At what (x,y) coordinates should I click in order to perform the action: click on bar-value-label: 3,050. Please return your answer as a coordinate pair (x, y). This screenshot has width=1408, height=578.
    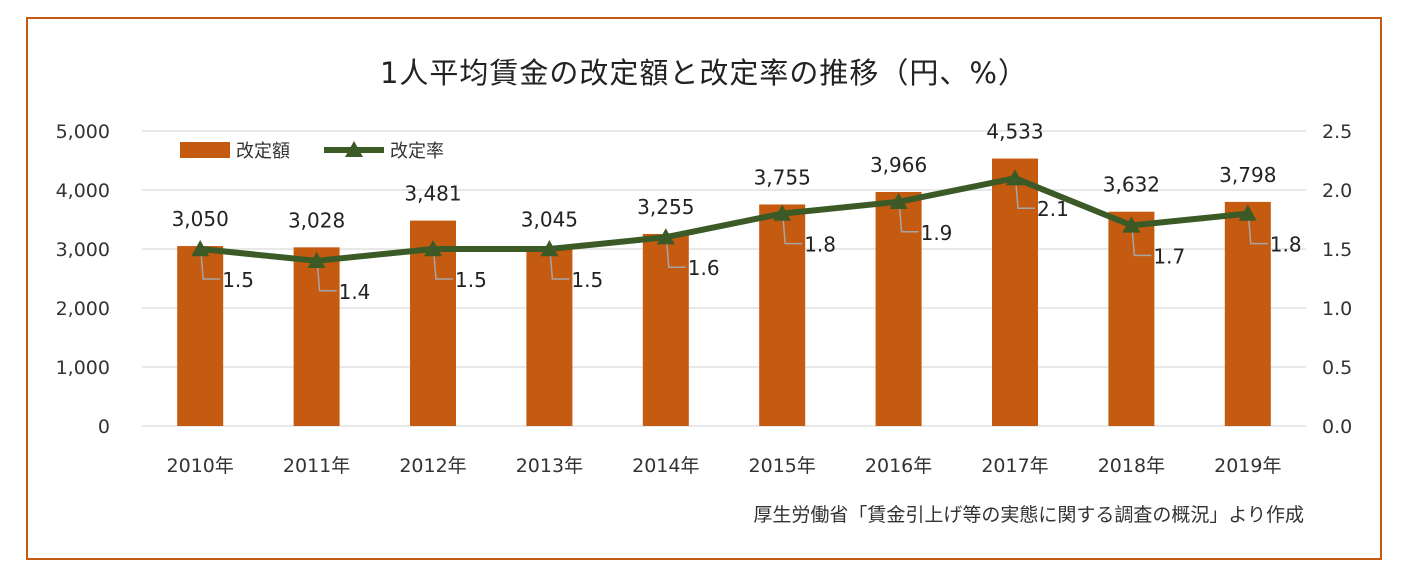
    Looking at the image, I should click on (200, 219).